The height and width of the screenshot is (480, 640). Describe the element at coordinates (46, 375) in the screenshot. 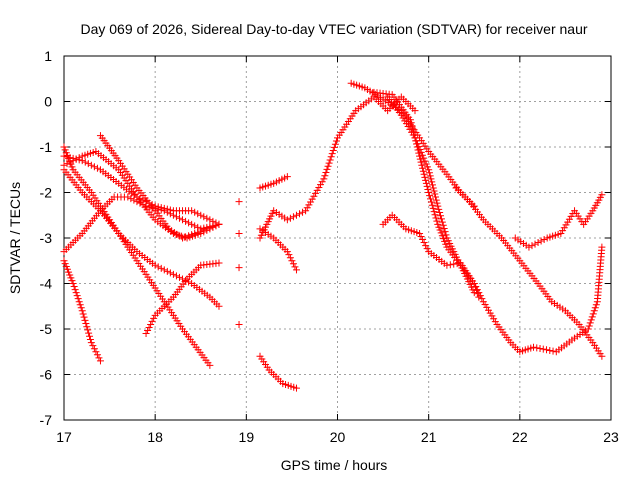

I see `y-tick-label: -6` at that location.